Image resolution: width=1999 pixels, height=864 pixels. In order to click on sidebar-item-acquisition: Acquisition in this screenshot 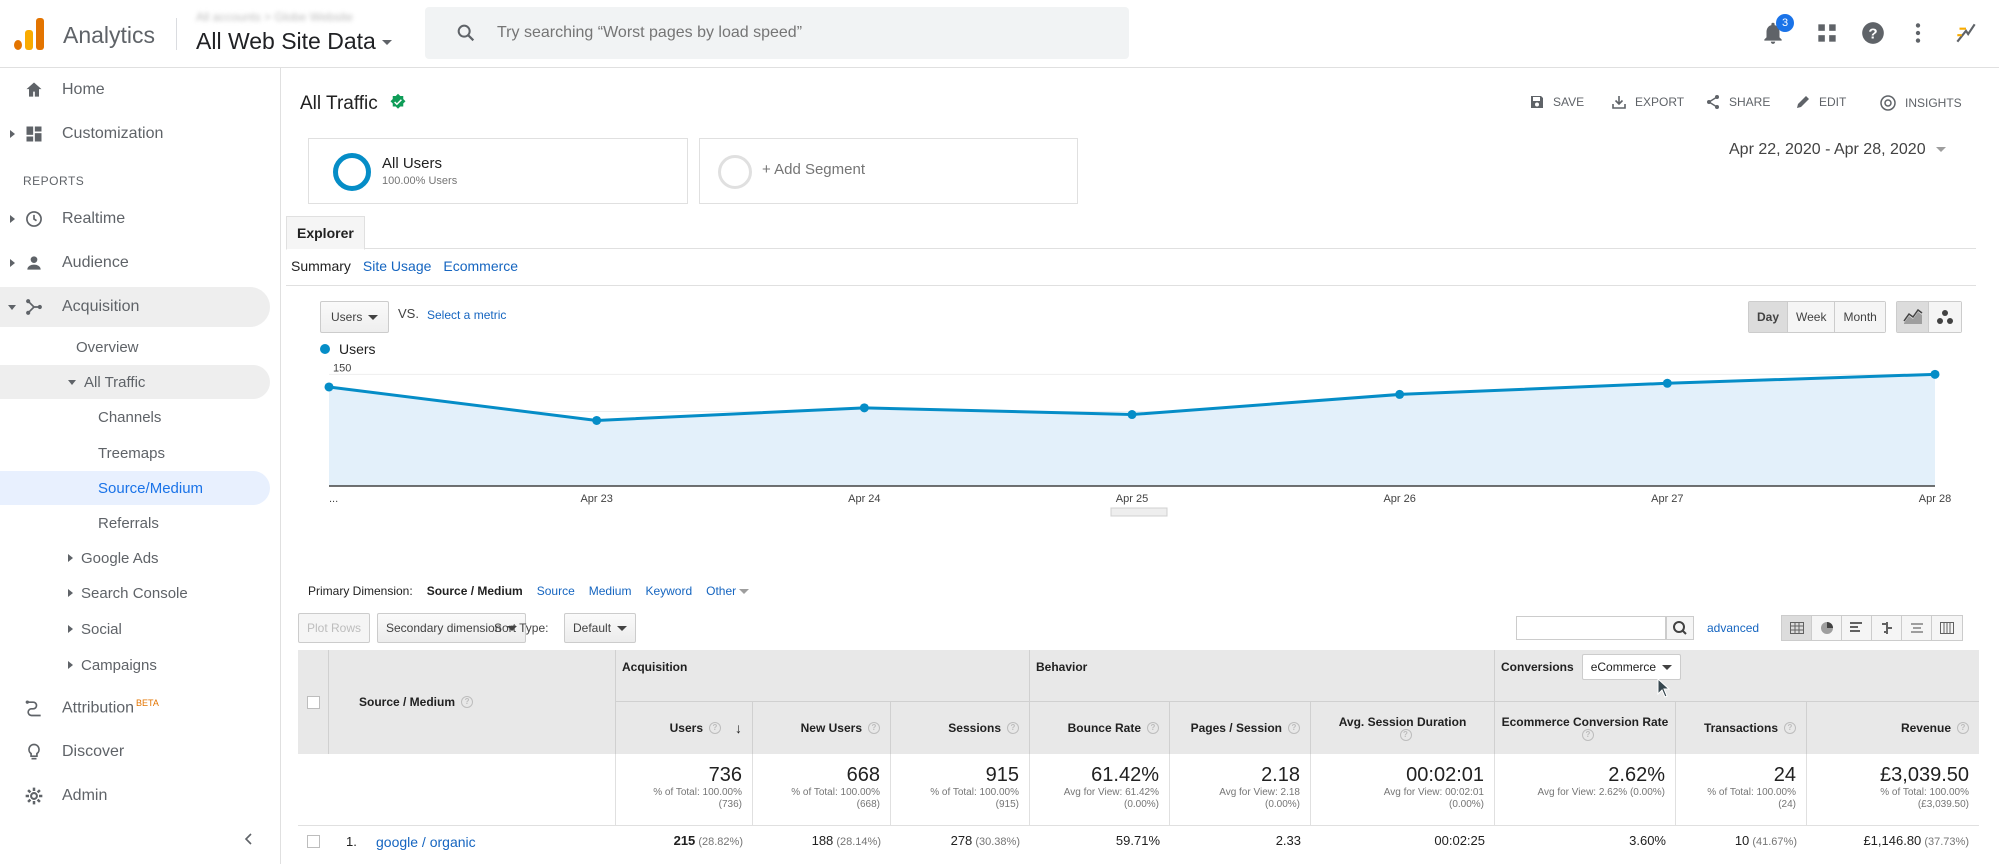, I will do `click(135, 307)`.